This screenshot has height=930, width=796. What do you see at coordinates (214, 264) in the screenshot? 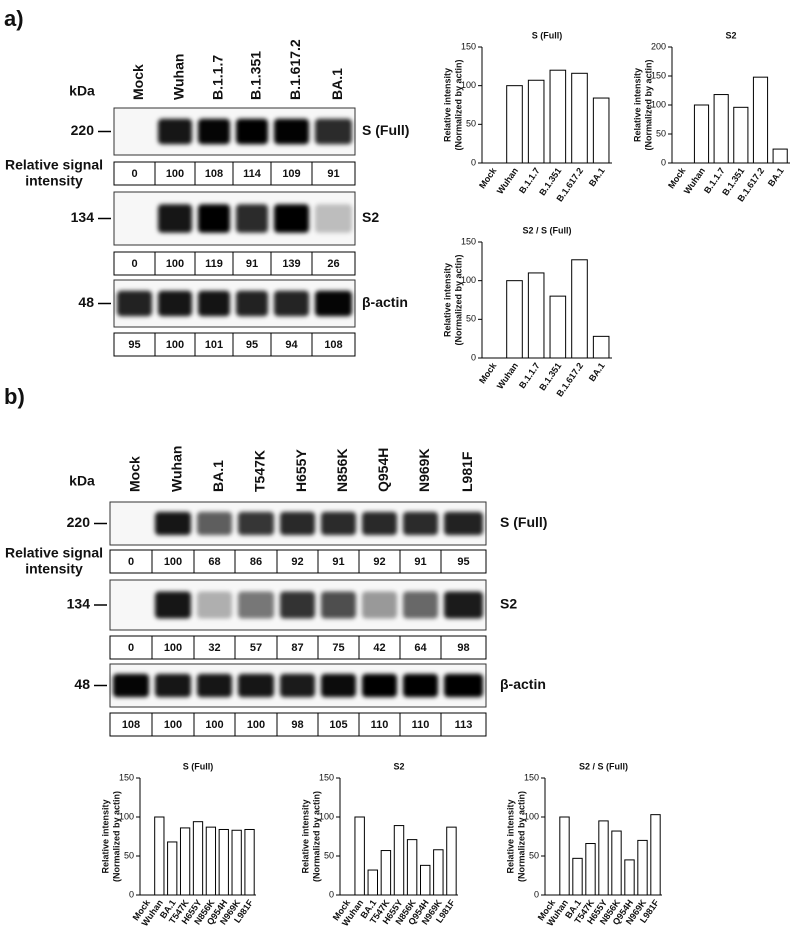
I see `signal-value: 119` at bounding box center [214, 264].